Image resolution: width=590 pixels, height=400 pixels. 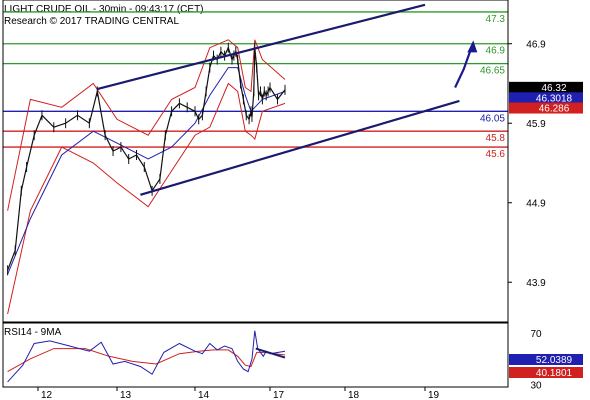 I want to click on channel-upper-line, so click(x=261, y=47).